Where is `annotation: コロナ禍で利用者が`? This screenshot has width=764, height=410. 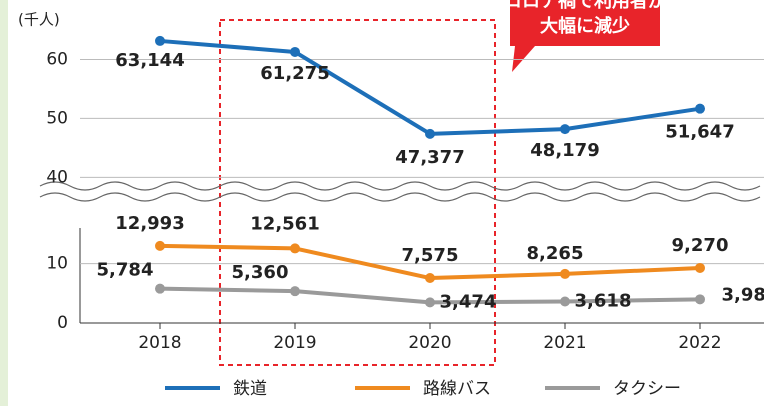
annotation: コロナ禍で利用者が is located at coordinates (585, 6).